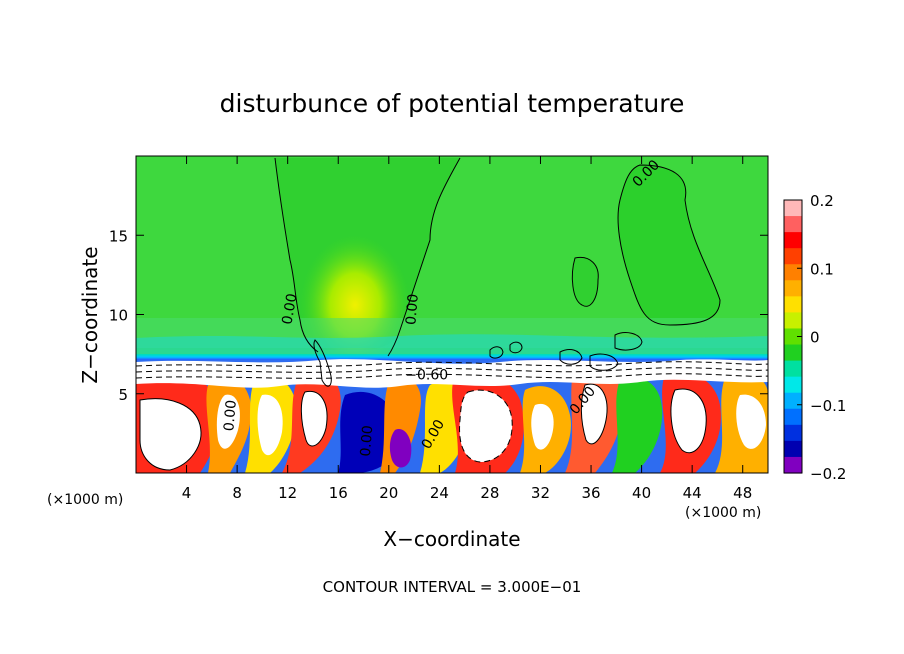  I want to click on contour-label: −0.60, so click(426, 375).